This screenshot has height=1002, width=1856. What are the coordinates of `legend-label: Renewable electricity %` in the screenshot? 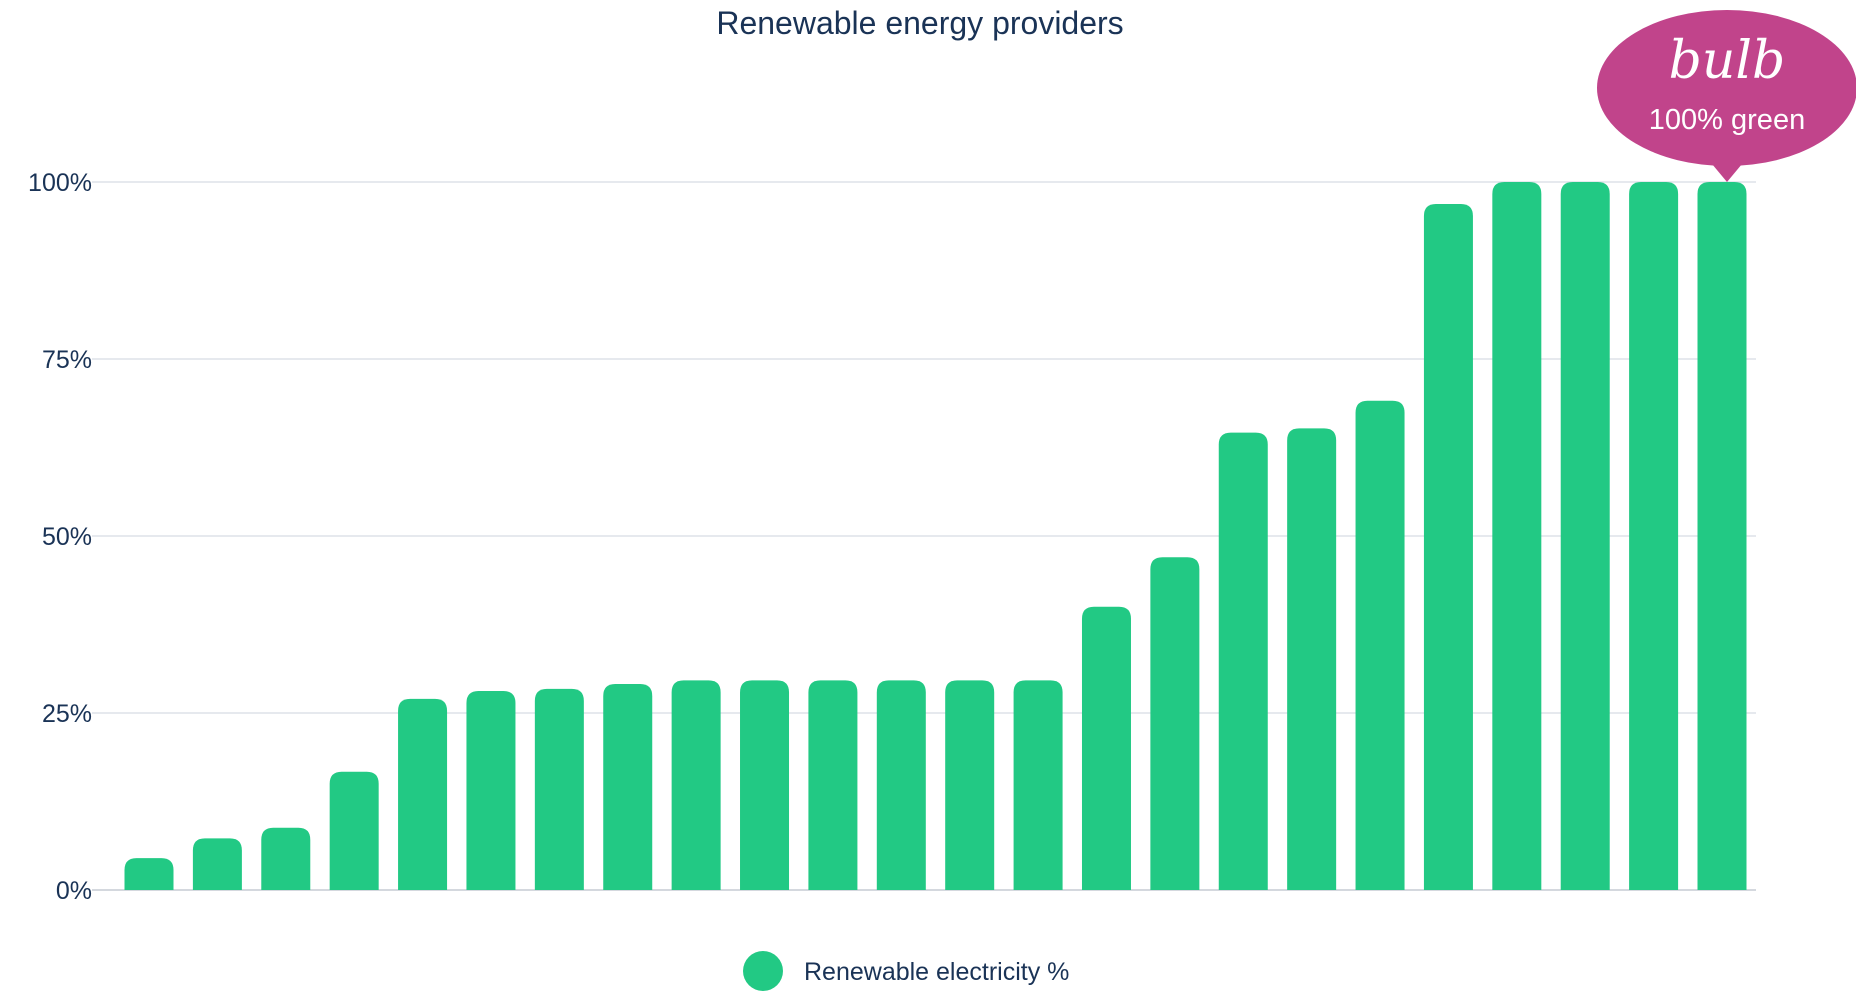 It's located at (936, 972).